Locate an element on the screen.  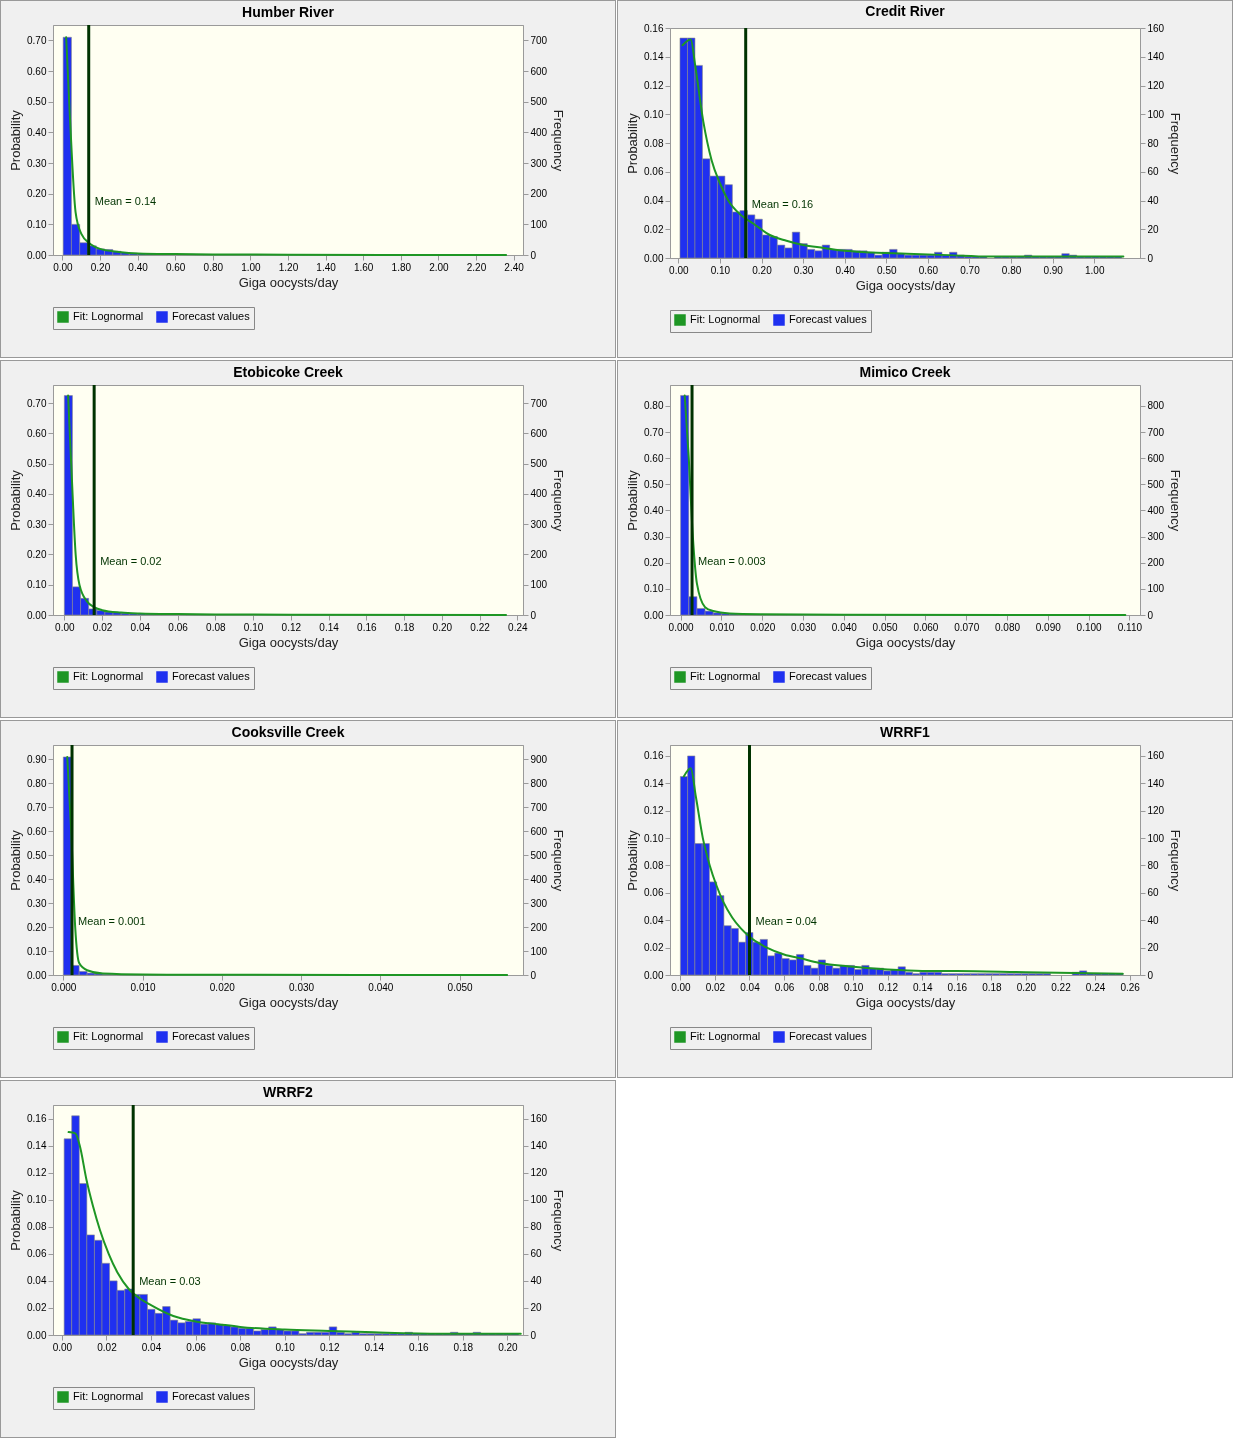
y2-tick-label: 800 is located at coordinates (1156, 406).